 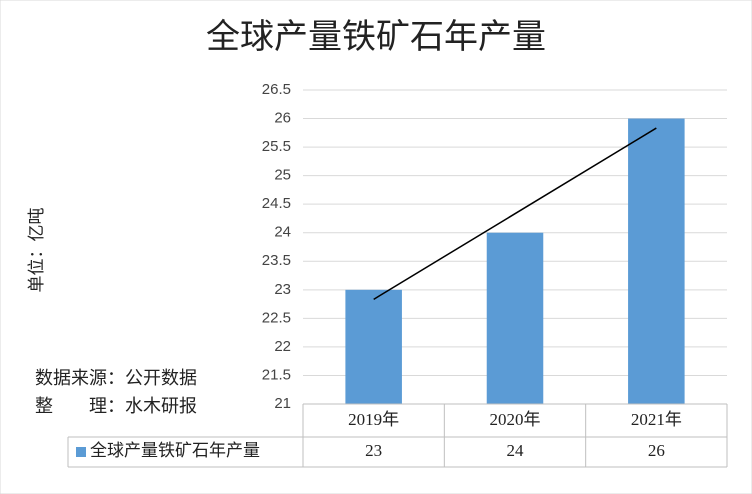 I want to click on trendline, so click(x=515, y=213).